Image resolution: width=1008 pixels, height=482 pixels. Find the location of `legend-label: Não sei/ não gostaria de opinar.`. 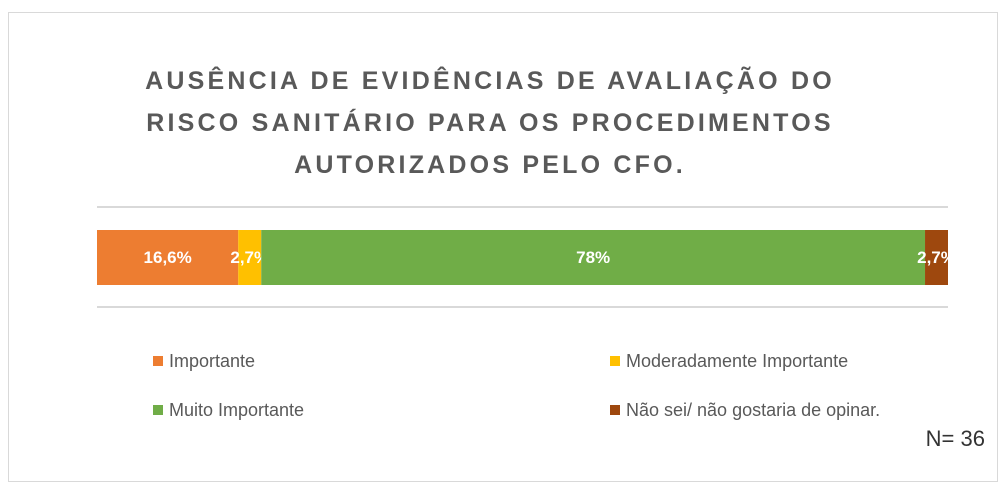

legend-label: Não sei/ não gostaria de opinar. is located at coordinates (753, 410).